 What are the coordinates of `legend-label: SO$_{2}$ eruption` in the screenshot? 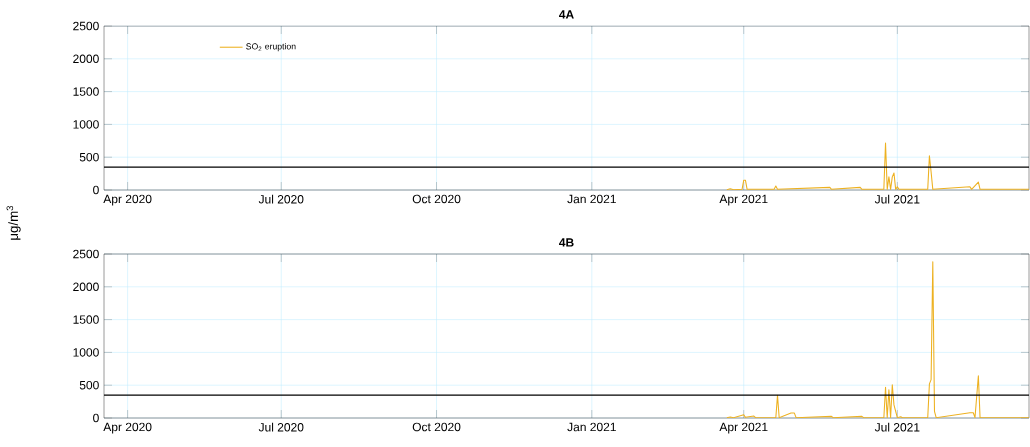 It's located at (271, 47).